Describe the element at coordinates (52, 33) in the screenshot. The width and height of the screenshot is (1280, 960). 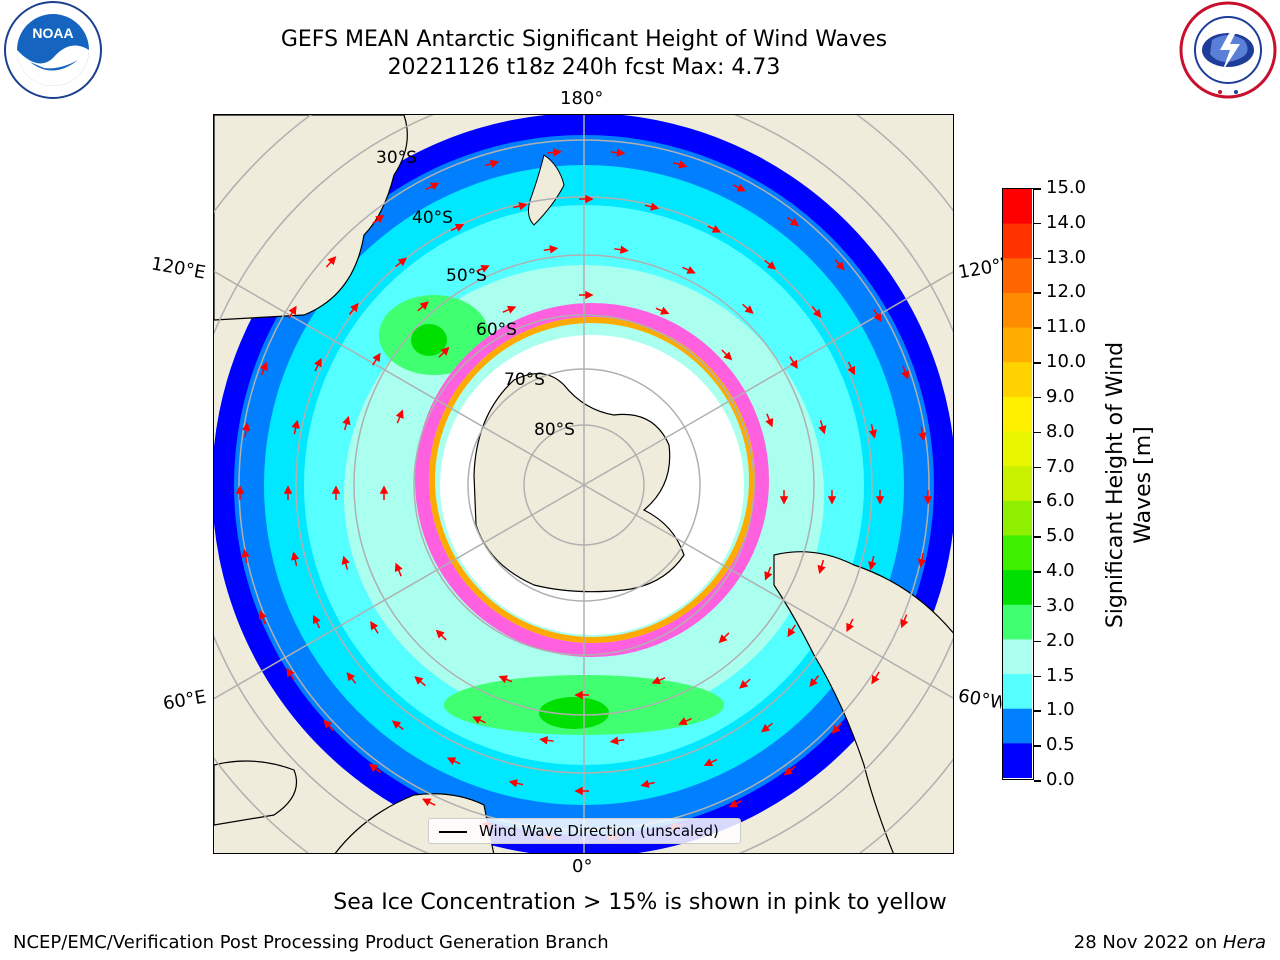
I see `noaa-logo-text: NOAA` at that location.